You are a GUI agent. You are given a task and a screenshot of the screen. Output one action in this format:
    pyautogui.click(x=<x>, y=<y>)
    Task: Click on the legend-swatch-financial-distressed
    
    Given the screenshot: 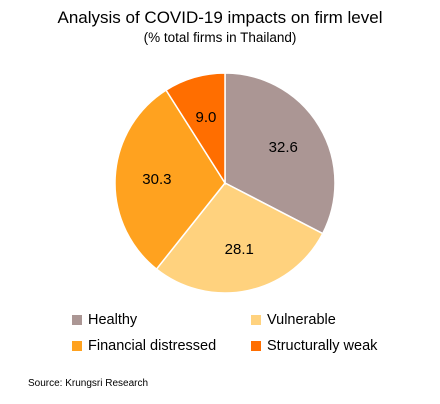 What is the action you would take?
    pyautogui.click(x=77, y=346)
    